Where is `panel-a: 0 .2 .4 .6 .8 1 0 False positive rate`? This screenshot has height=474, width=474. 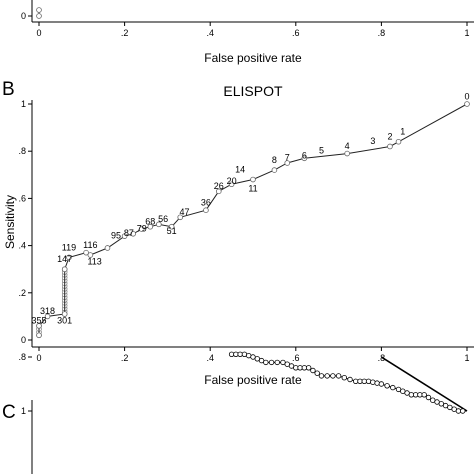 panel-a: 0 .2 .4 .6 .8 1 0 False positive rate is located at coordinates (247, 32).